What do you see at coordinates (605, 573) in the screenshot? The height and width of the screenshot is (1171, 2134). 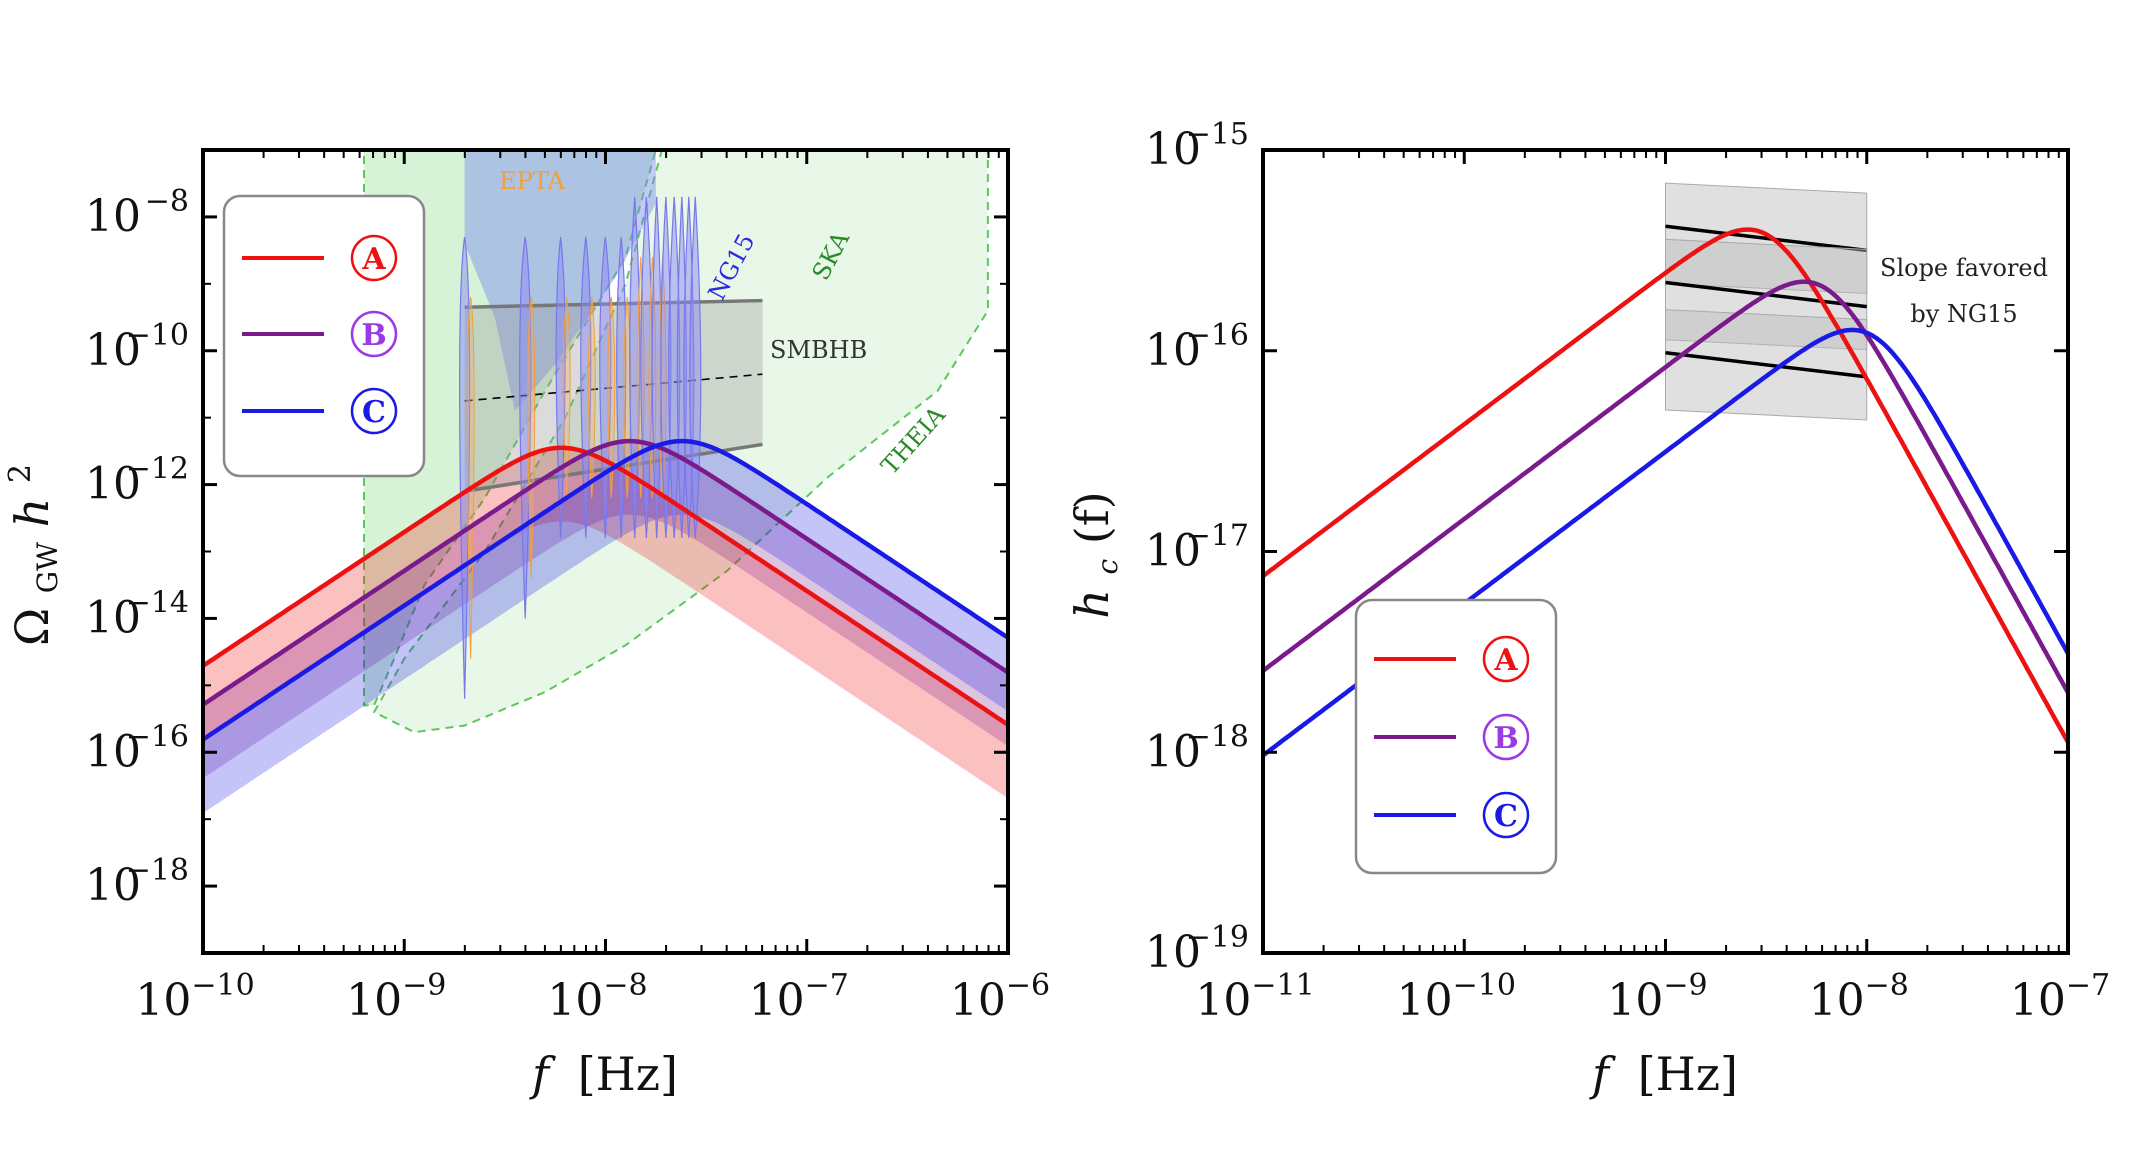 I see `curve-b` at bounding box center [605, 573].